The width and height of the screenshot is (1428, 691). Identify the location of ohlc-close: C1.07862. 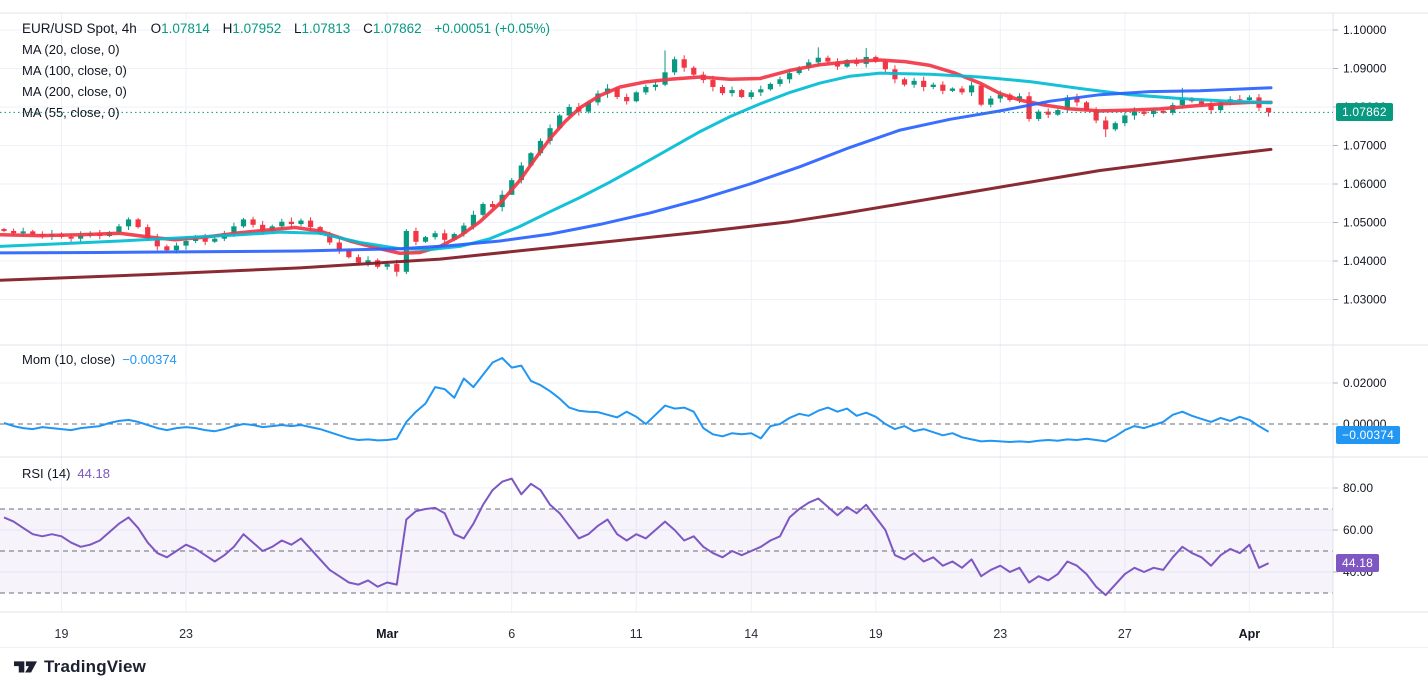
(392, 28).